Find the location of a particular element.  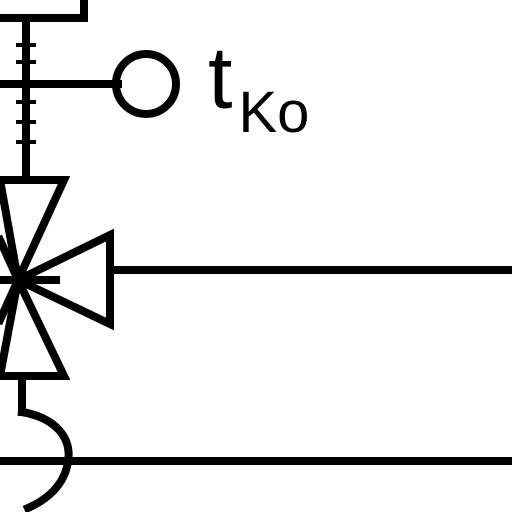

temperature-label-subscript: Ko is located at coordinates (273, 112).